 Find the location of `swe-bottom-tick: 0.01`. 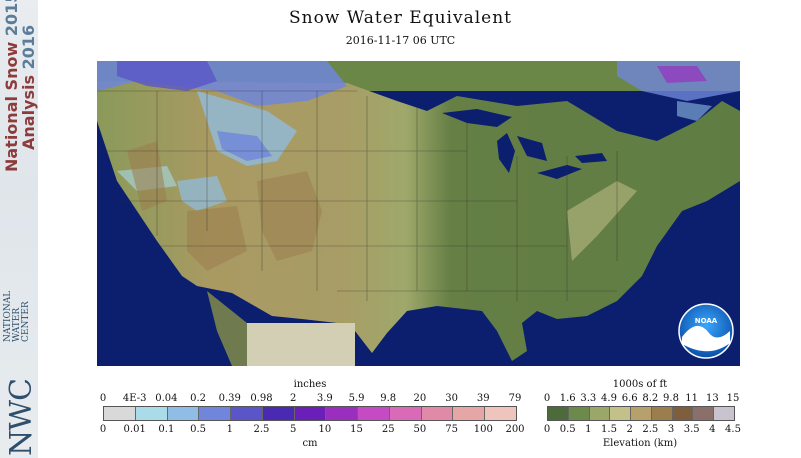

swe-bottom-tick: 0.01 is located at coordinates (134, 429).